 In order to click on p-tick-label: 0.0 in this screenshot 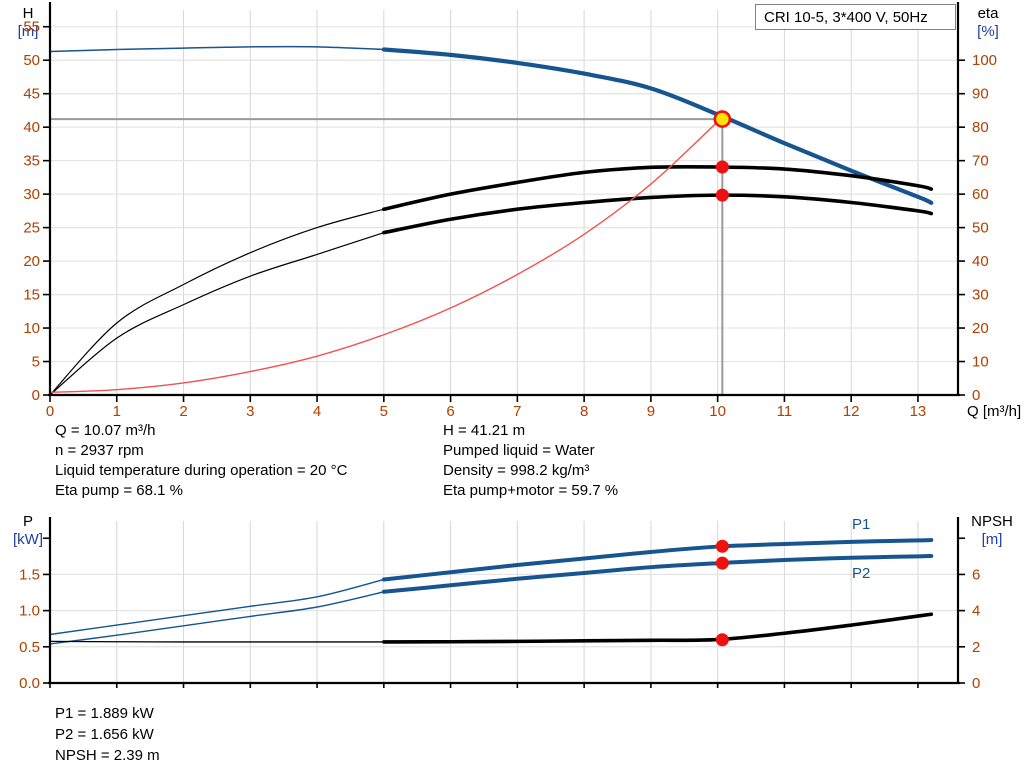, I will do `click(29, 683)`.